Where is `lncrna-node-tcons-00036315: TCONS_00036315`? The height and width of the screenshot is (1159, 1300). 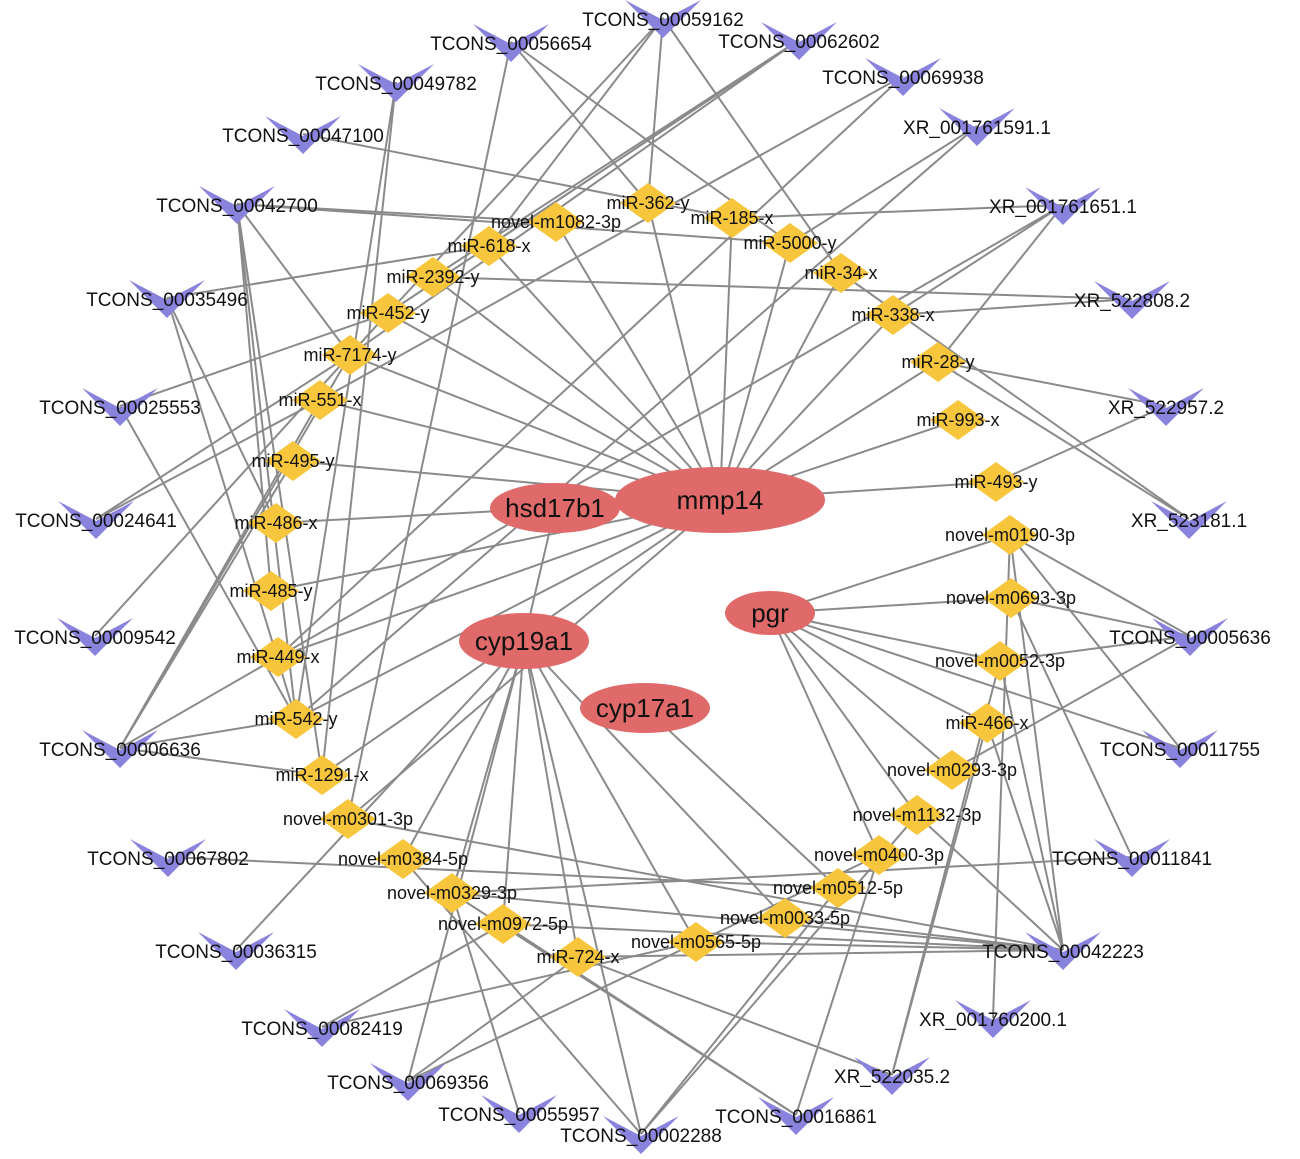 lncrna-node-tcons-00036315: TCONS_00036315 is located at coordinates (236, 951).